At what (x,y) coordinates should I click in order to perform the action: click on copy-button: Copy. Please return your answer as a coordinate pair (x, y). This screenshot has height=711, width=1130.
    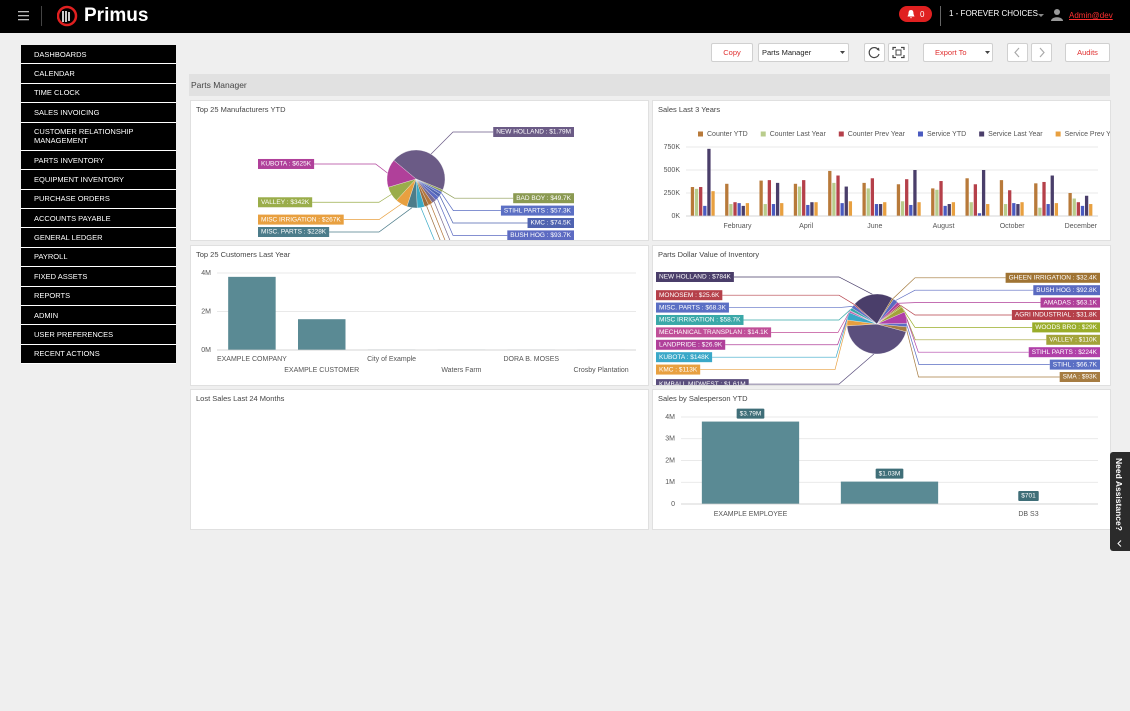
    Looking at the image, I should click on (732, 52).